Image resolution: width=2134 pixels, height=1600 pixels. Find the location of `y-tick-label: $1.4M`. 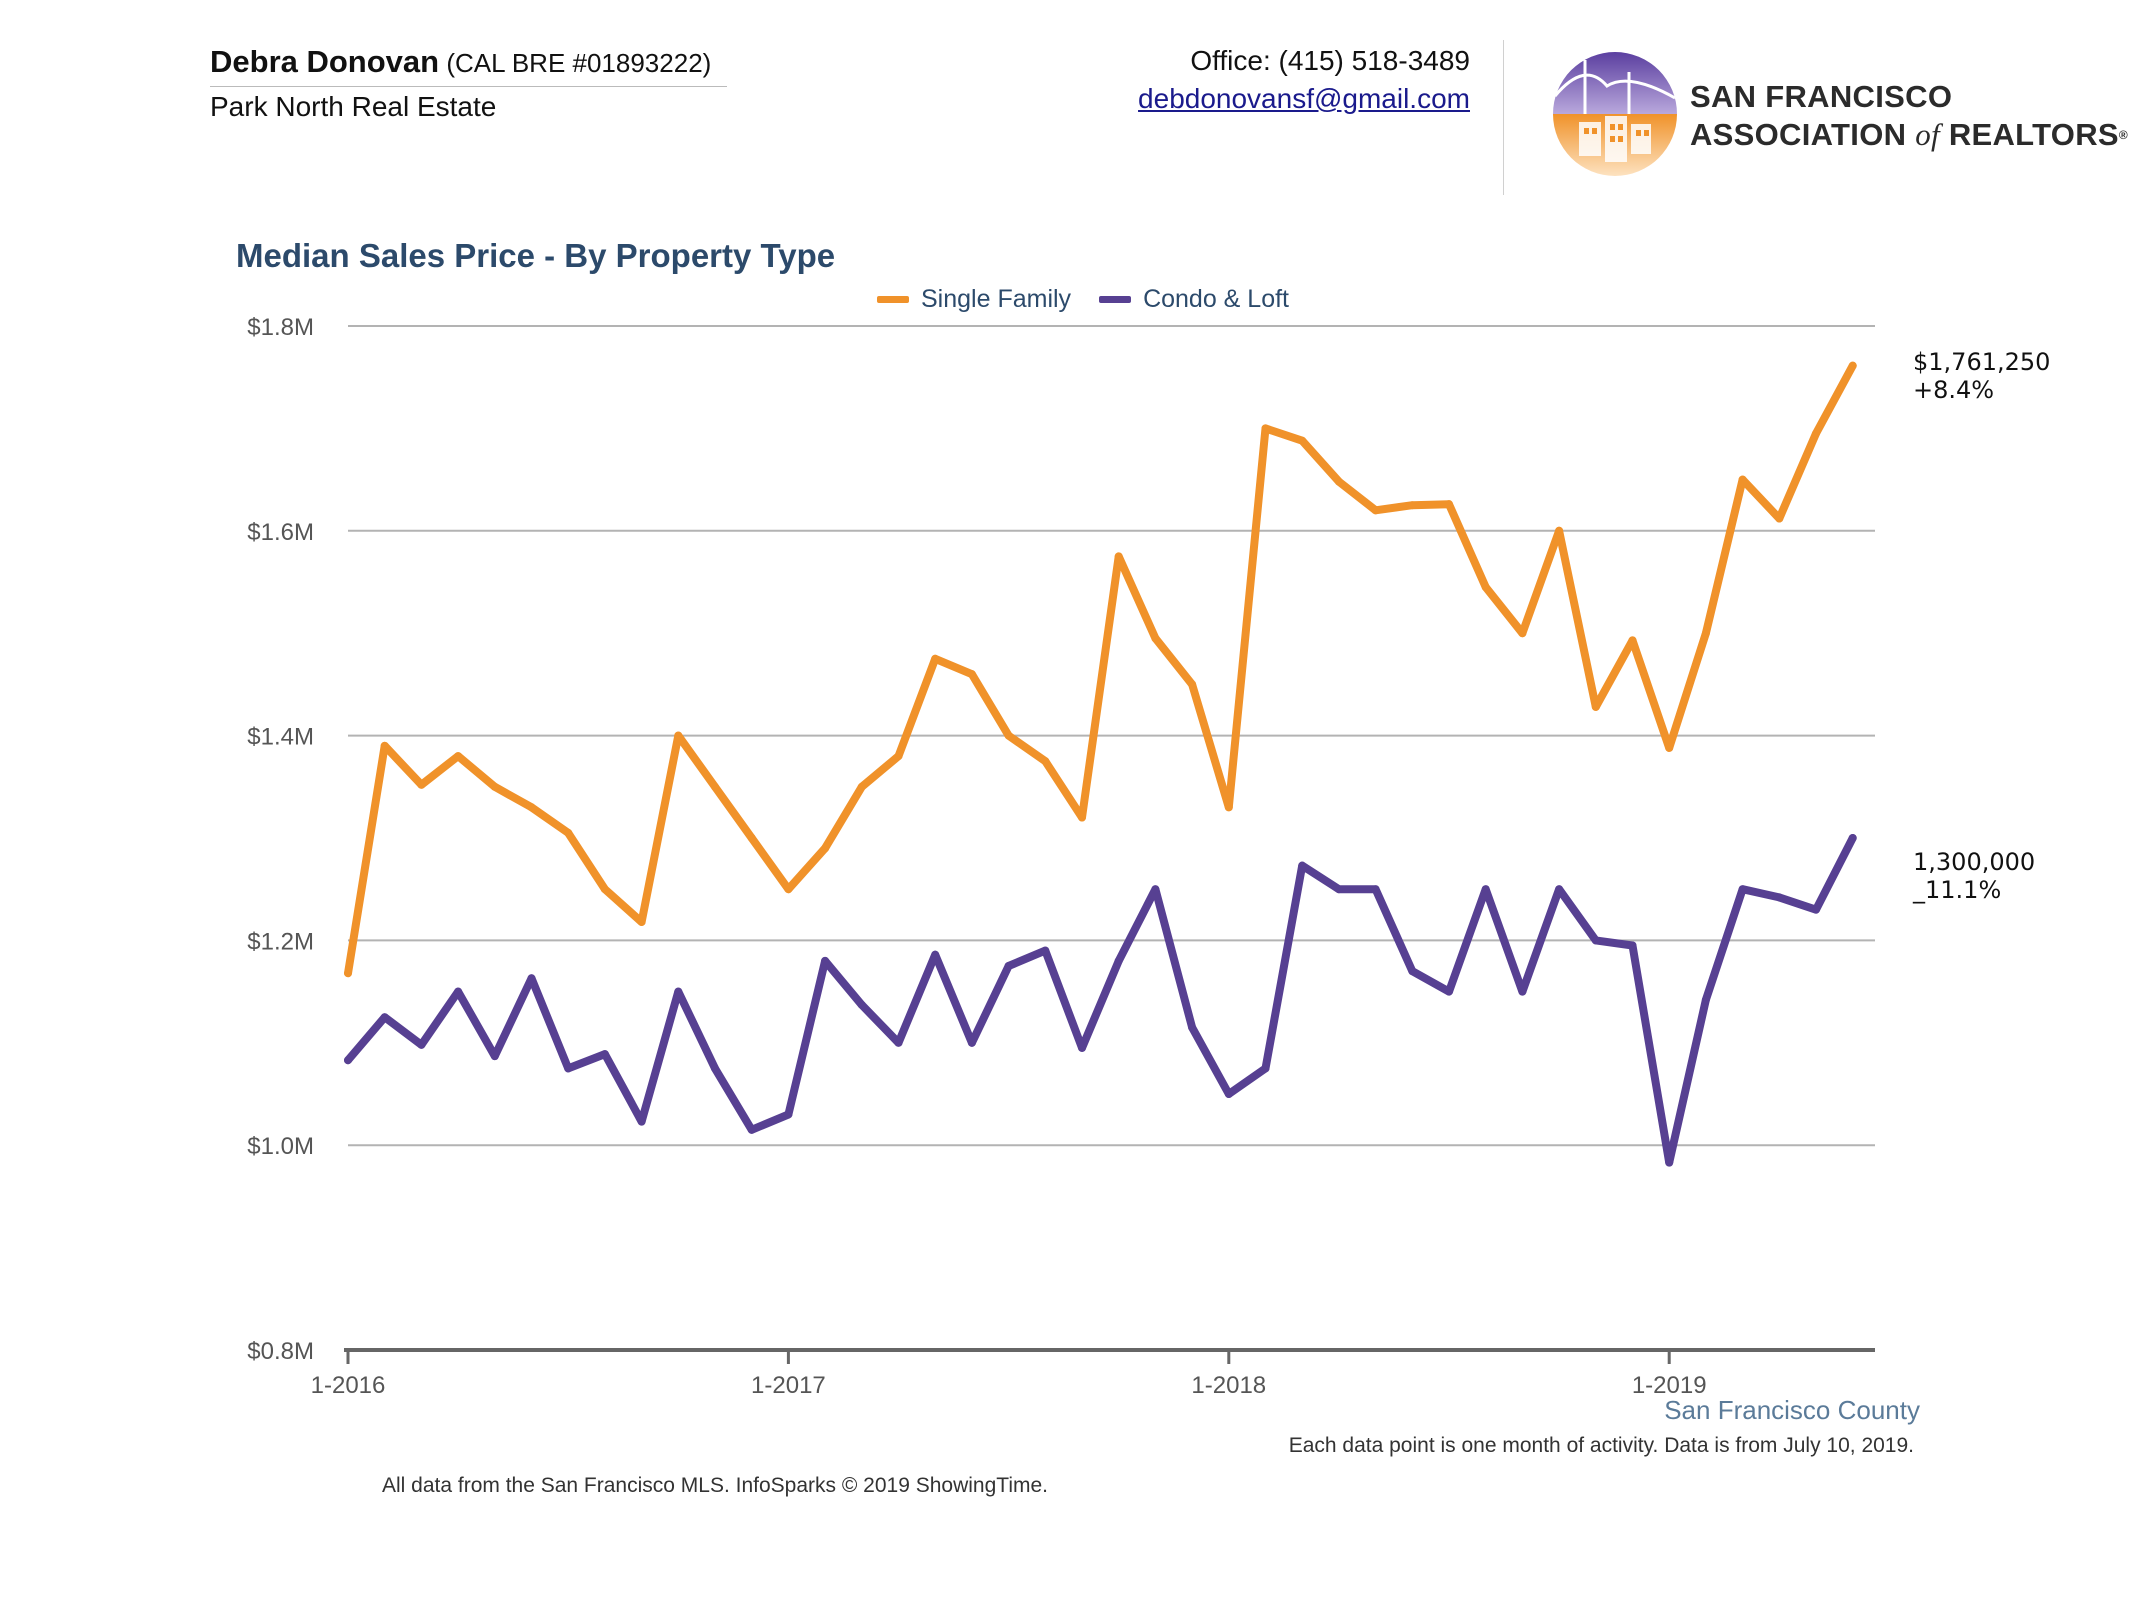

y-tick-label: $1.4M is located at coordinates (280, 737).